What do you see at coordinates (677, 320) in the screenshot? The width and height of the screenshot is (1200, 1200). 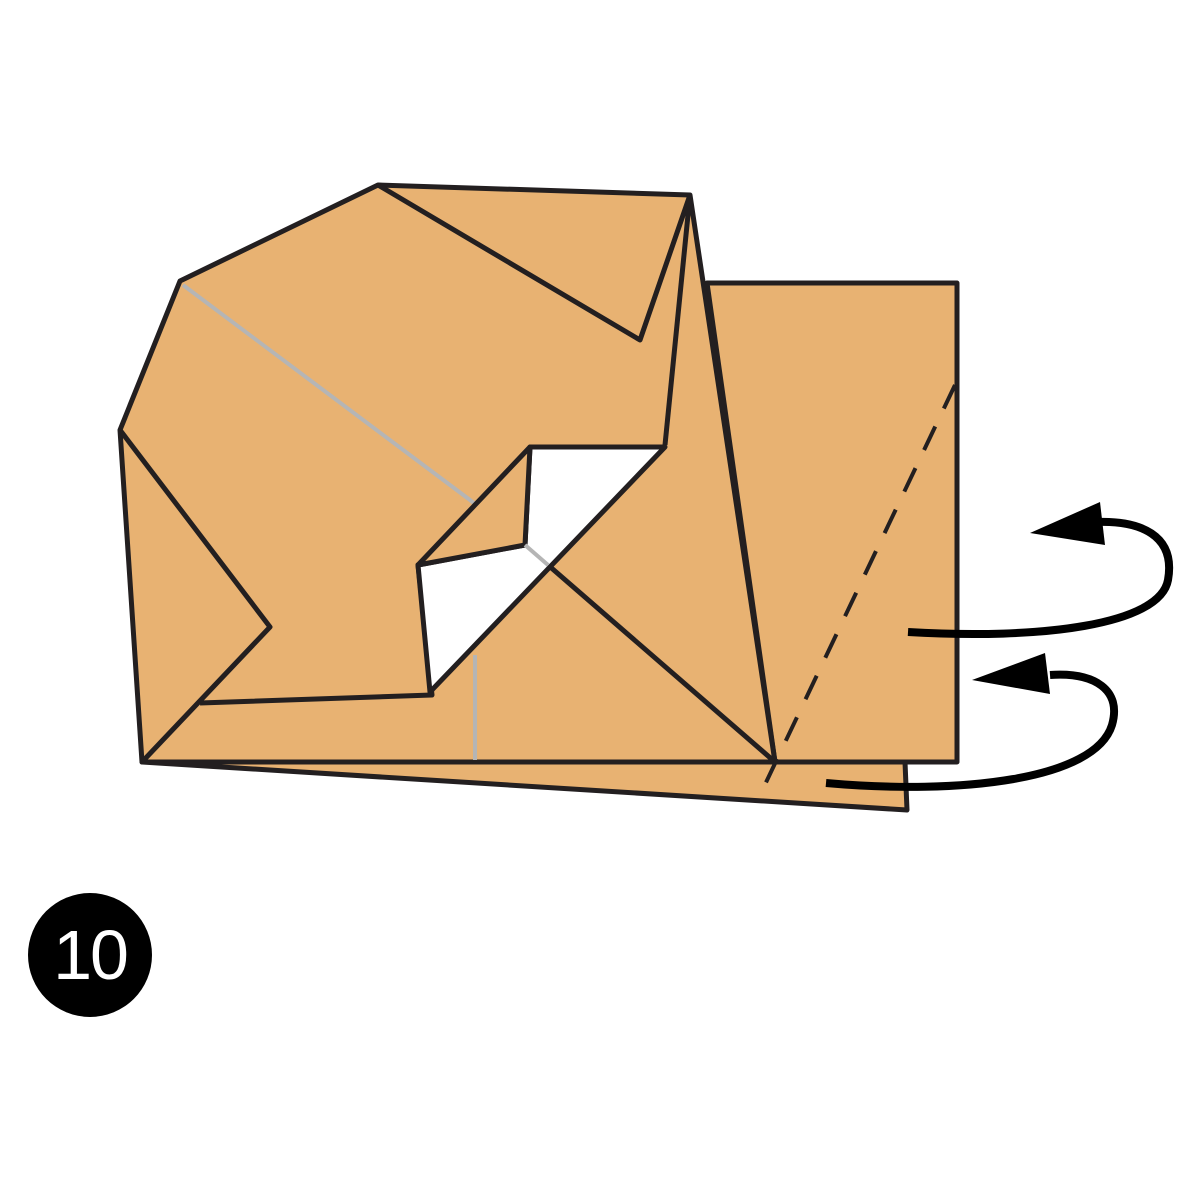 I see `flap-vertical-edge` at bounding box center [677, 320].